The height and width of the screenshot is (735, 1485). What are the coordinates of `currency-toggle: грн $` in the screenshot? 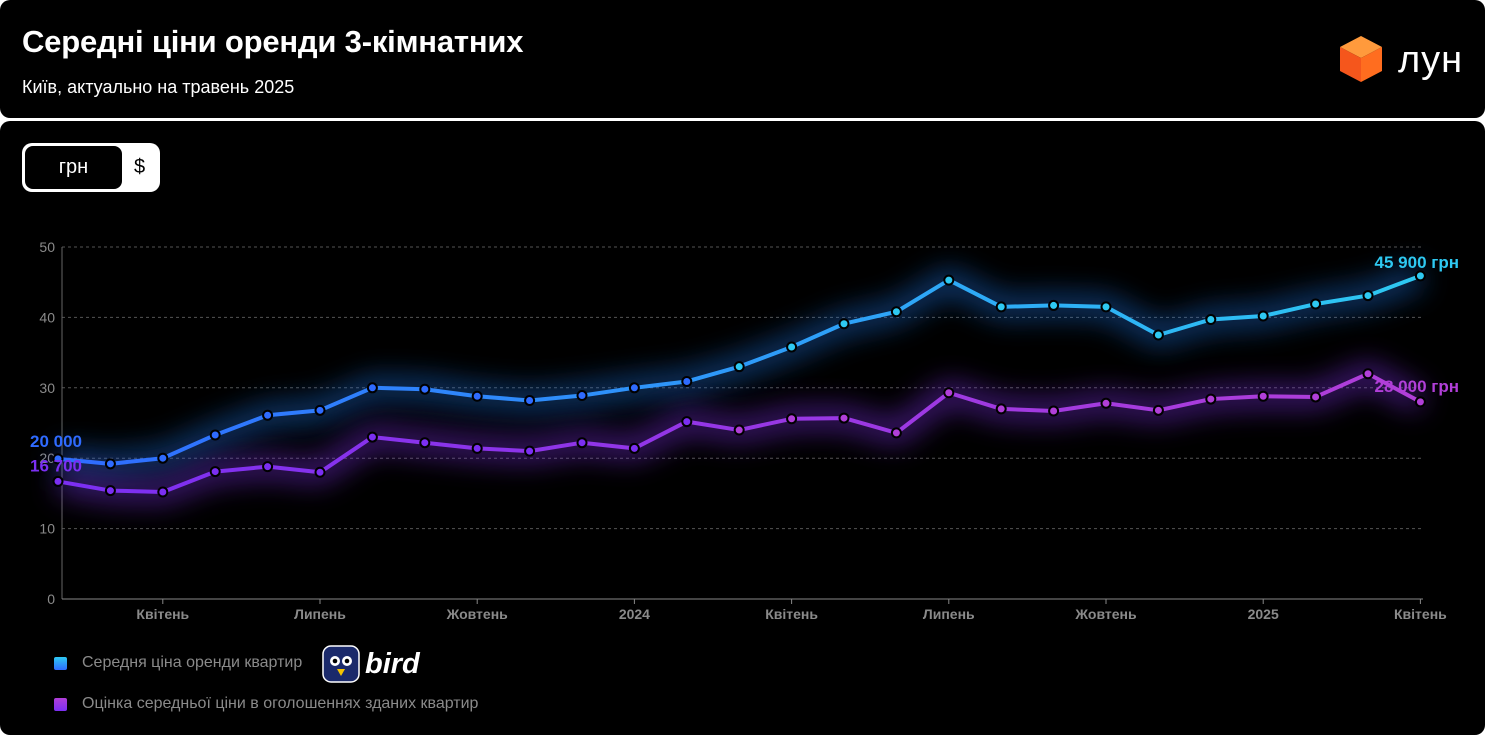 It's located at (91, 167).